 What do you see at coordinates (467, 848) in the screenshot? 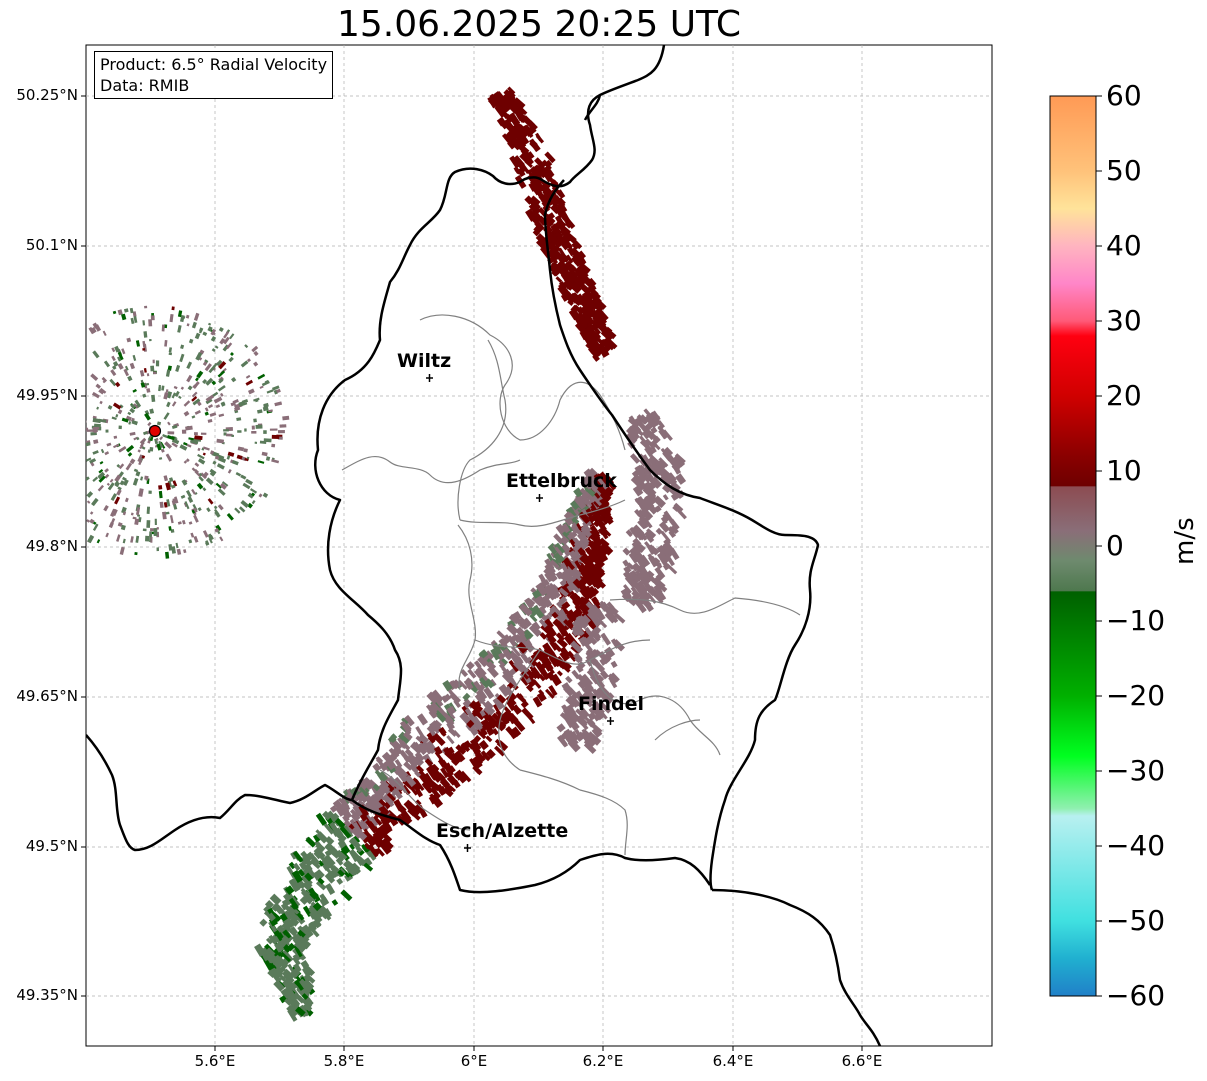
I see `esch-marker` at bounding box center [467, 848].